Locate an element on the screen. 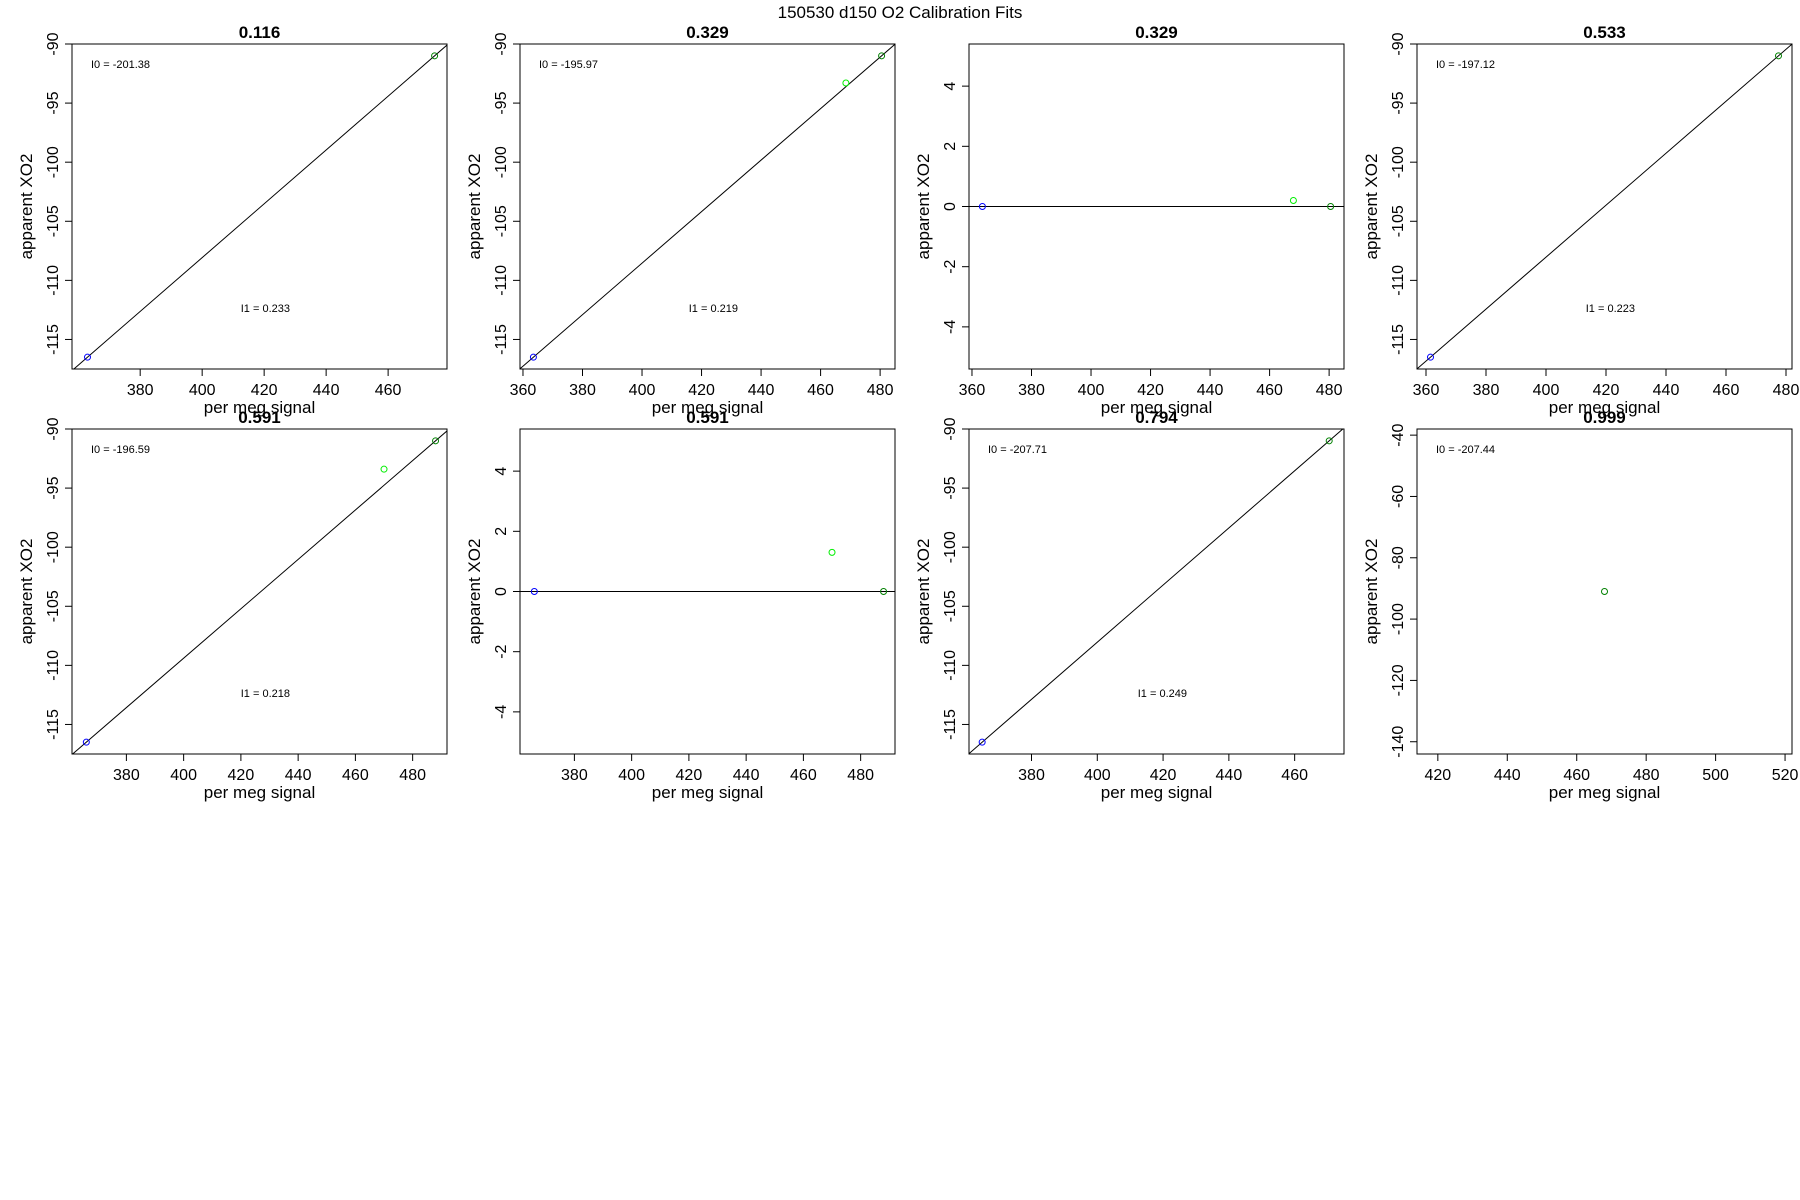 The height and width of the screenshot is (1200, 1800). intercept-annotation: I0 = -197.12 is located at coordinates (1465, 65).